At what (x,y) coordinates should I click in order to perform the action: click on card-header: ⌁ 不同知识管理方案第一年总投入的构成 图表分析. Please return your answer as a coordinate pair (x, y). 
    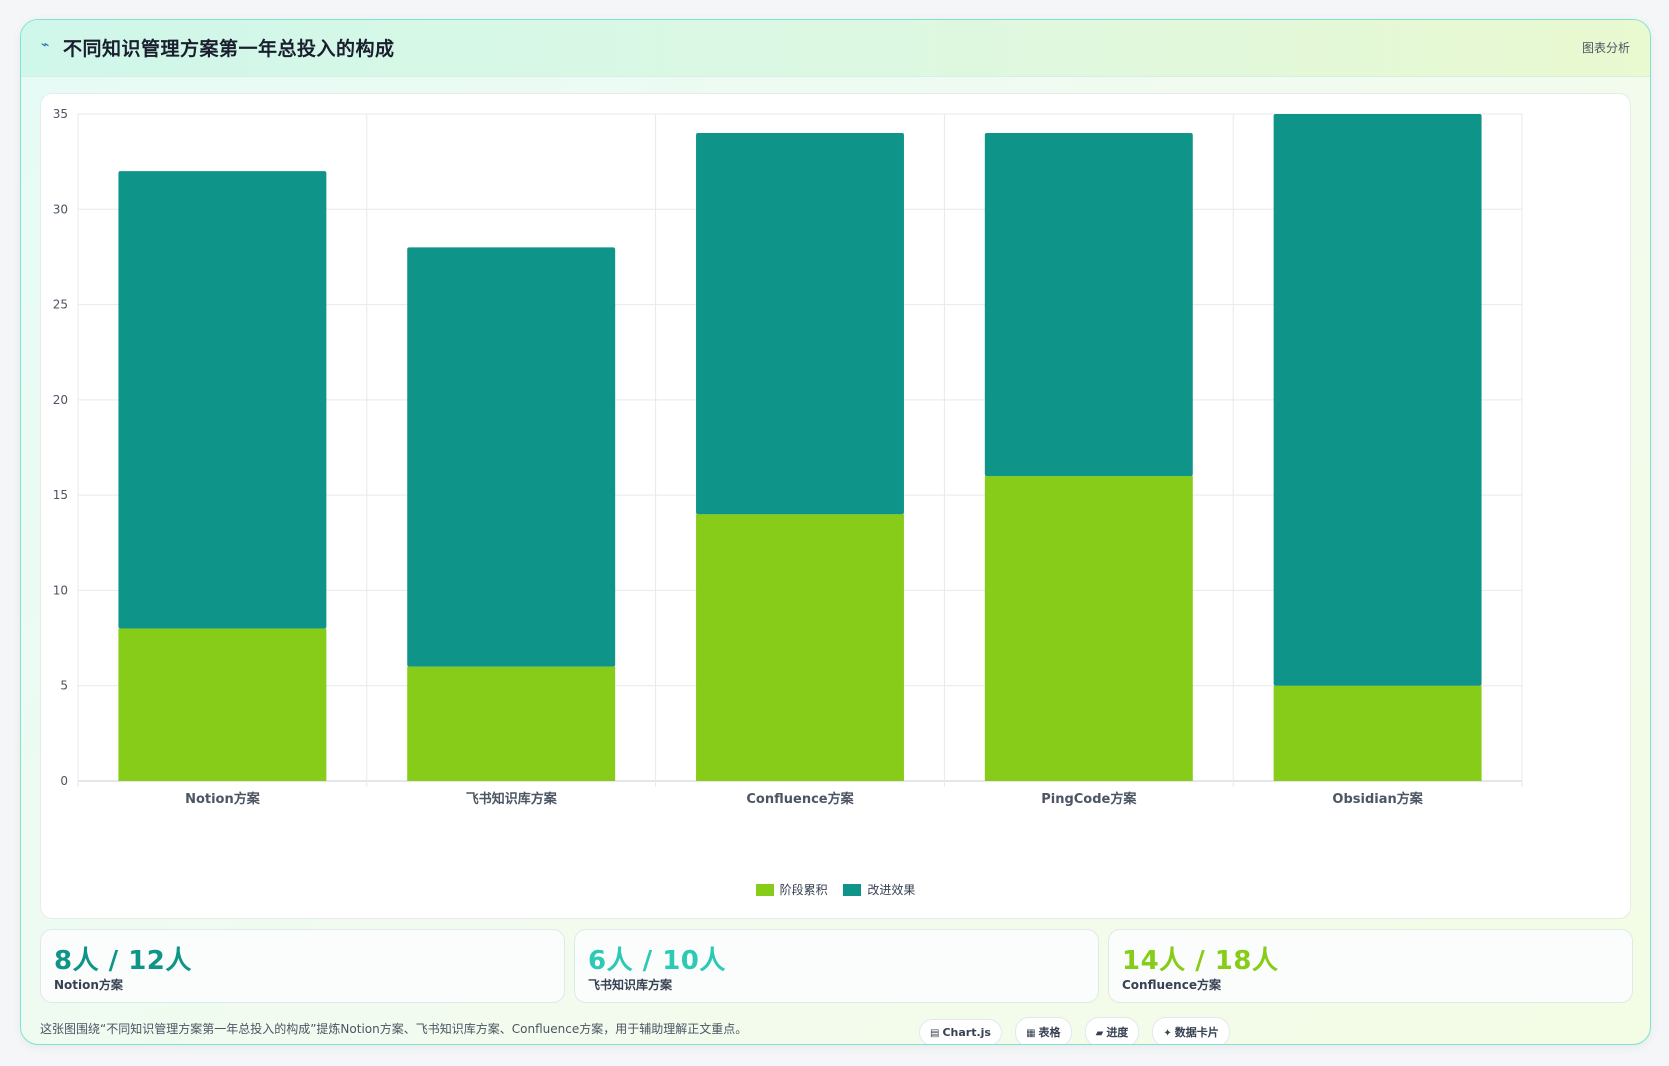
    Looking at the image, I should click on (835, 48).